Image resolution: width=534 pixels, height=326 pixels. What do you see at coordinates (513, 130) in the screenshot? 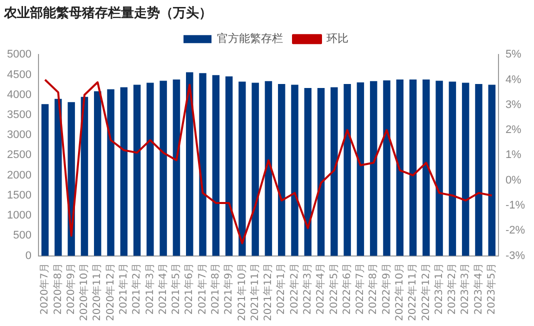
I see `y2-tick-label: 2%` at bounding box center [513, 130].